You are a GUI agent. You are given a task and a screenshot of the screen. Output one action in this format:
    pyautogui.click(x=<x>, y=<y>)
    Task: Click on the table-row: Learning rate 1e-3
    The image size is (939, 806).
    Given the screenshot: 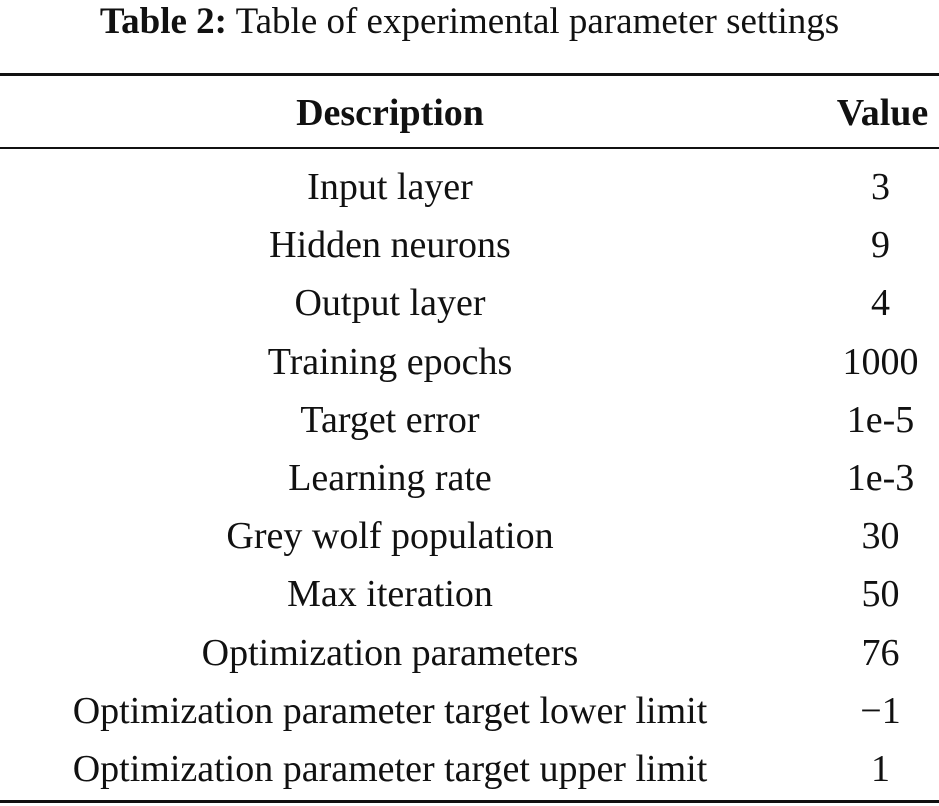 What is the action you would take?
    pyautogui.click(x=469, y=478)
    